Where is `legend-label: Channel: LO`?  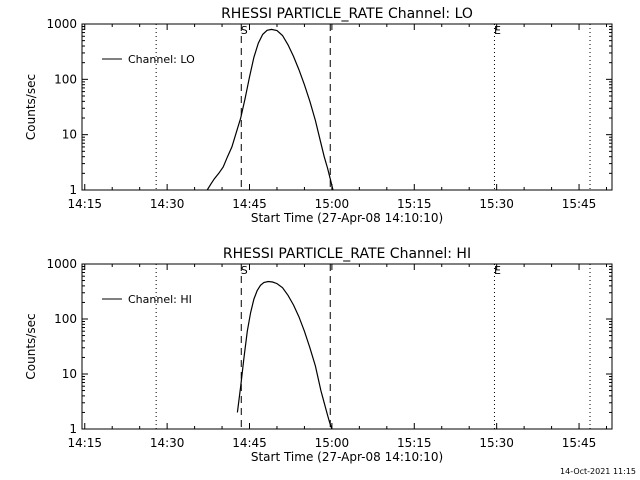
legend-label: Channel: LO is located at coordinates (161, 59).